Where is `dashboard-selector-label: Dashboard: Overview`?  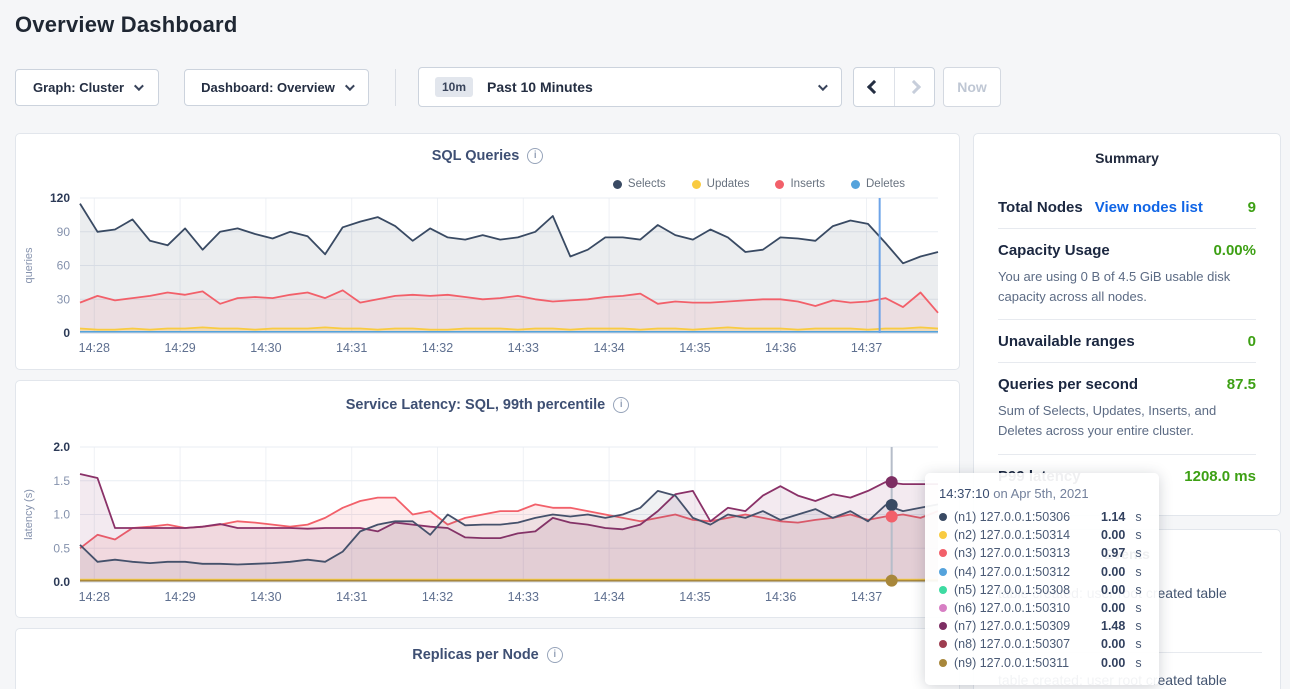
dashboard-selector-label: Dashboard: Overview is located at coordinates (268, 87).